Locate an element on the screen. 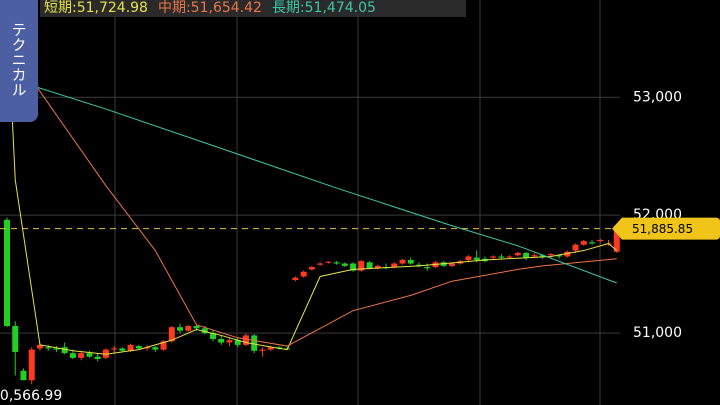 This screenshot has height=405, width=720. y-tick-label: 51,000 is located at coordinates (657, 333).